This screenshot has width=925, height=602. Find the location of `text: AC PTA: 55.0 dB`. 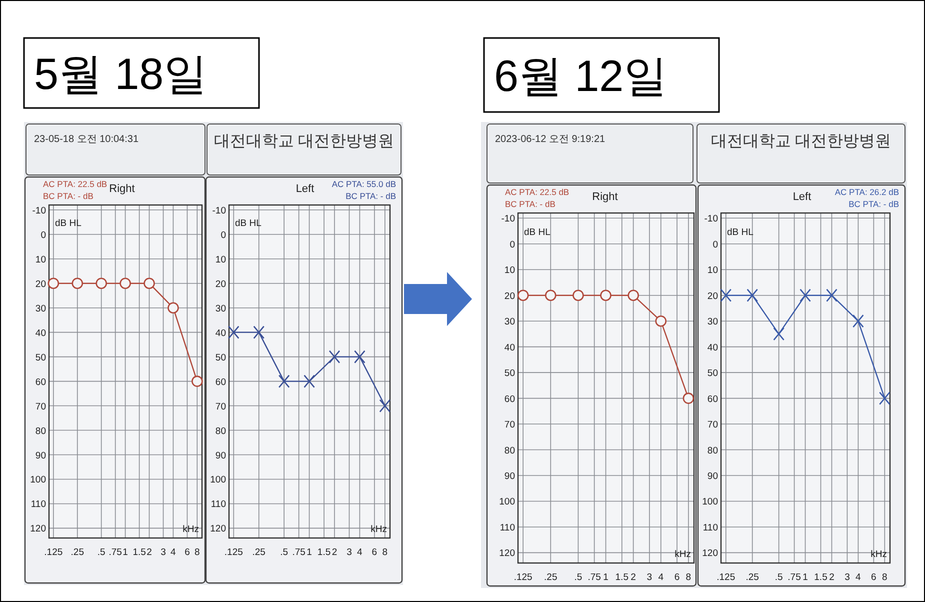

text: AC PTA: 55.0 dB is located at coordinates (364, 184).